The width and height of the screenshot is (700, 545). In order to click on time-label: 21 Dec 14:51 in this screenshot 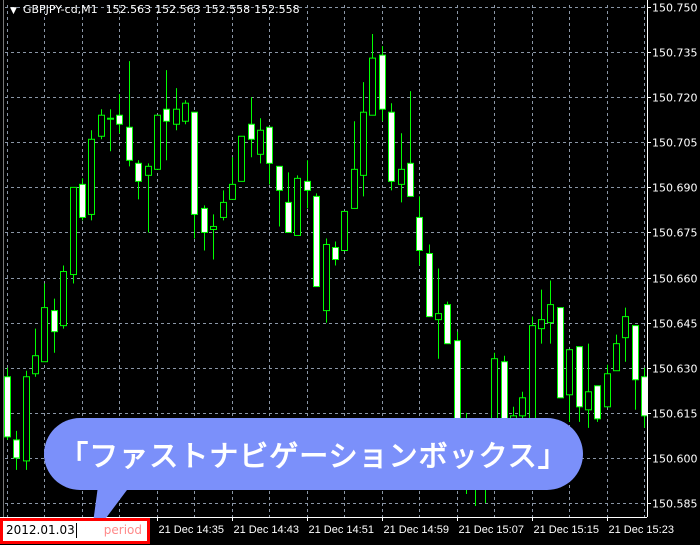, I will do `click(341, 530)`.